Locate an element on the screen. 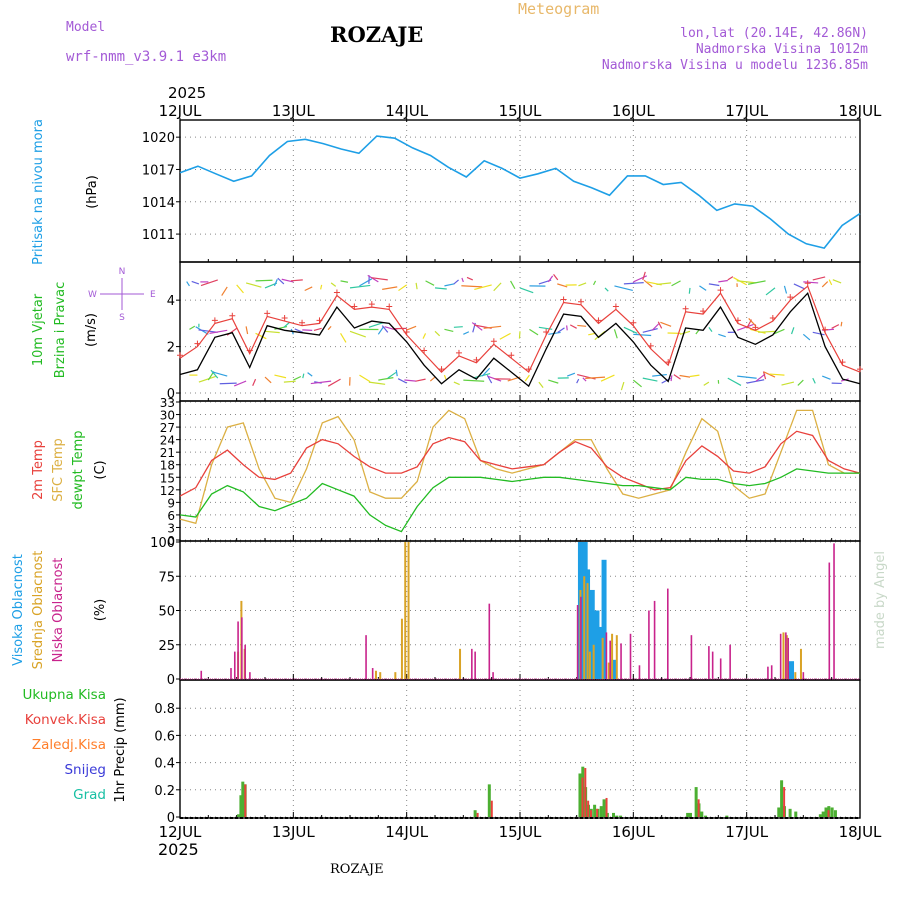 This screenshot has height=900, width=900. y-tick-label: 12 is located at coordinates (167, 491).